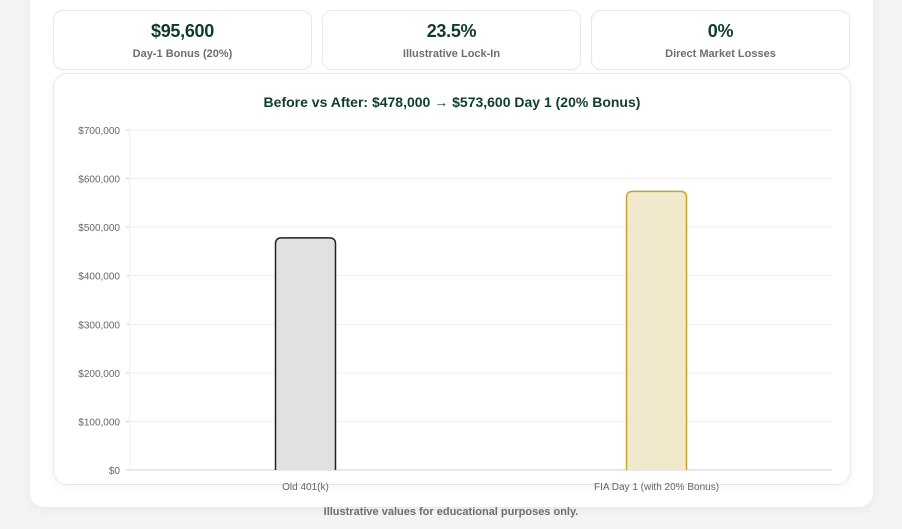 Image resolution: width=902 pixels, height=529 pixels. What do you see at coordinates (99, 422) in the screenshot?
I see `y-tick-label: $100,000` at bounding box center [99, 422].